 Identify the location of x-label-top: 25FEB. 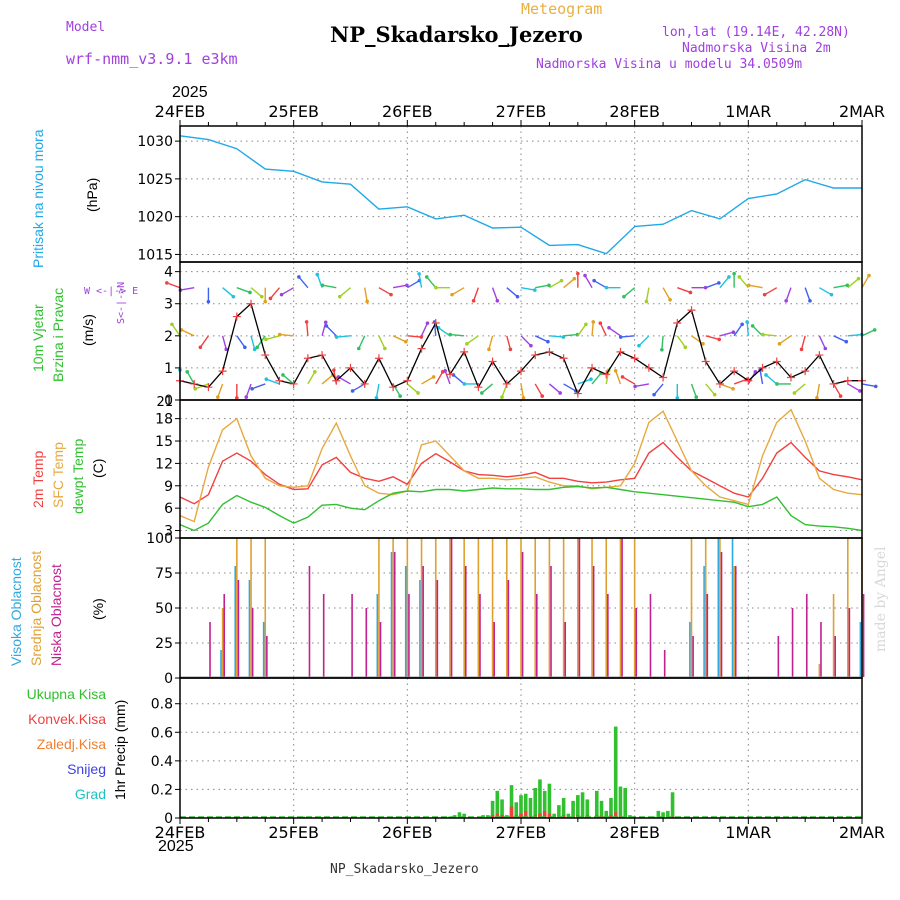
(293, 111).